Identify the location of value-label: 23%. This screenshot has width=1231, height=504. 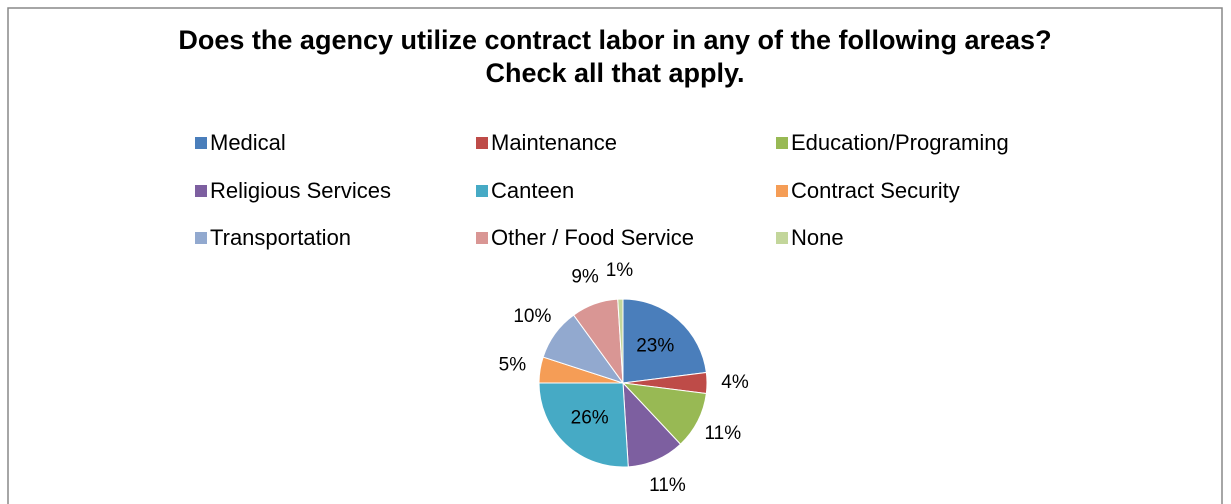
(655, 345).